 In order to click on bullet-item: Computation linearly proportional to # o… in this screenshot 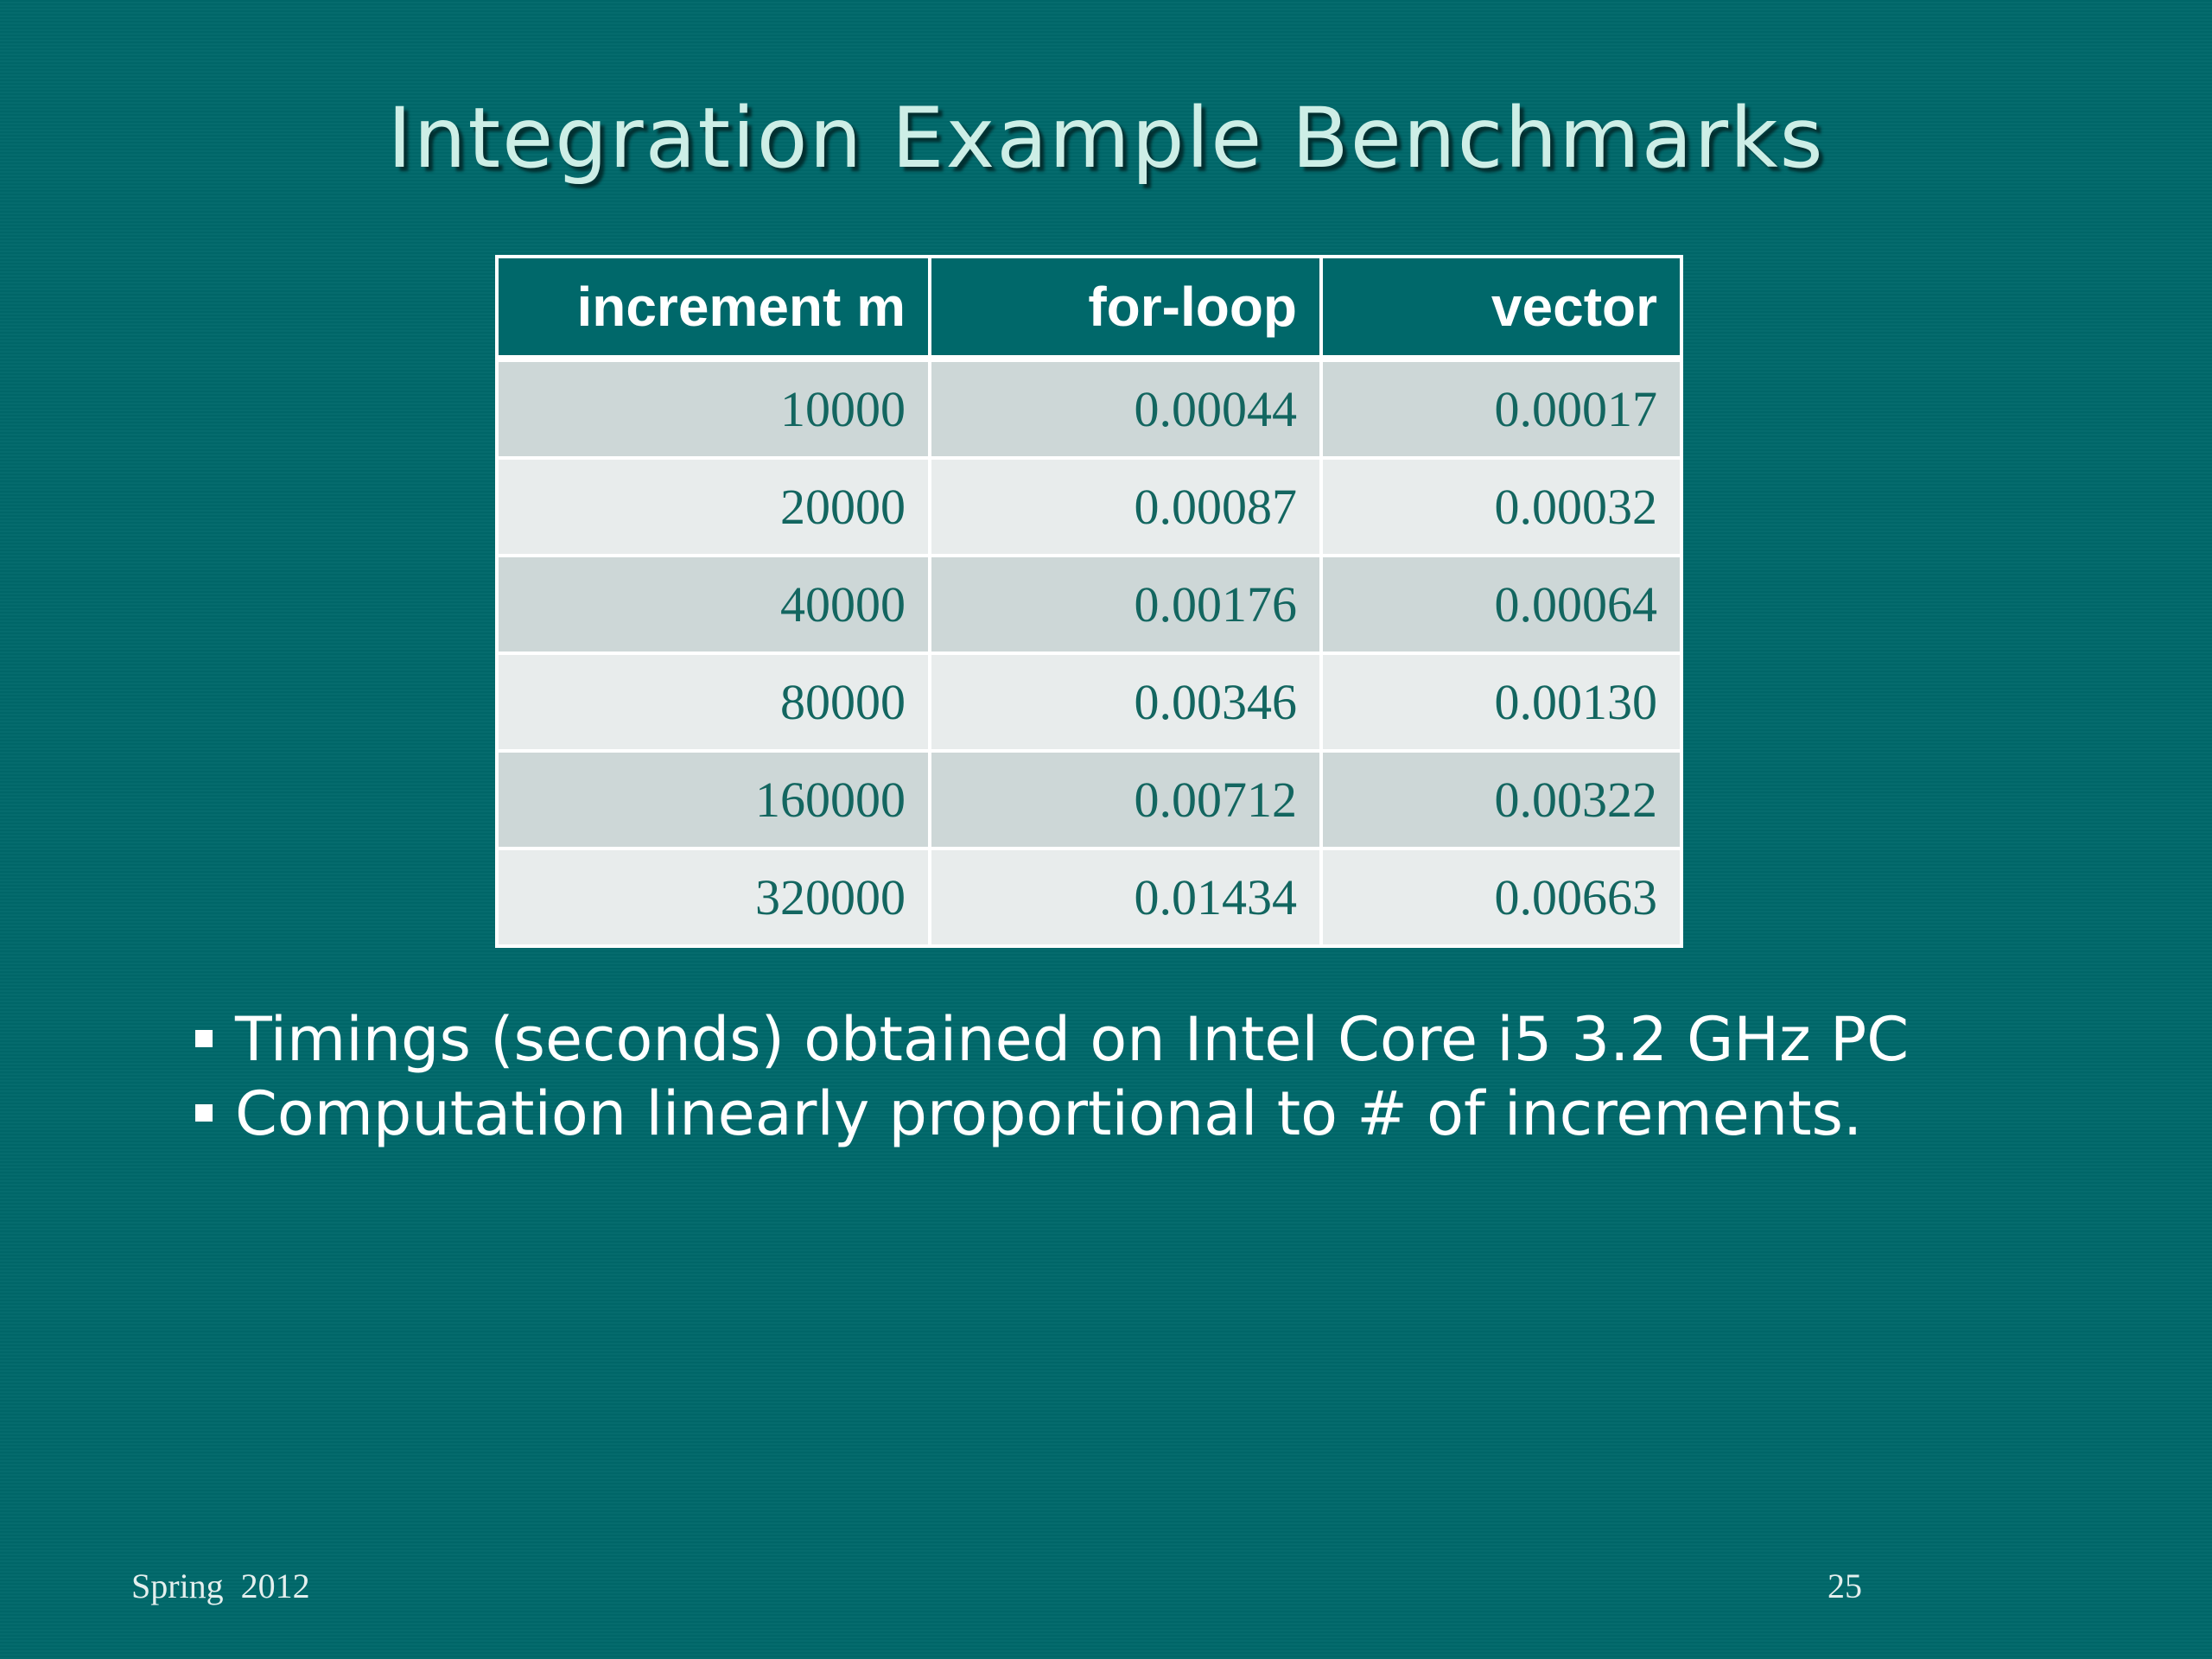, I will do `click(1049, 1114)`.